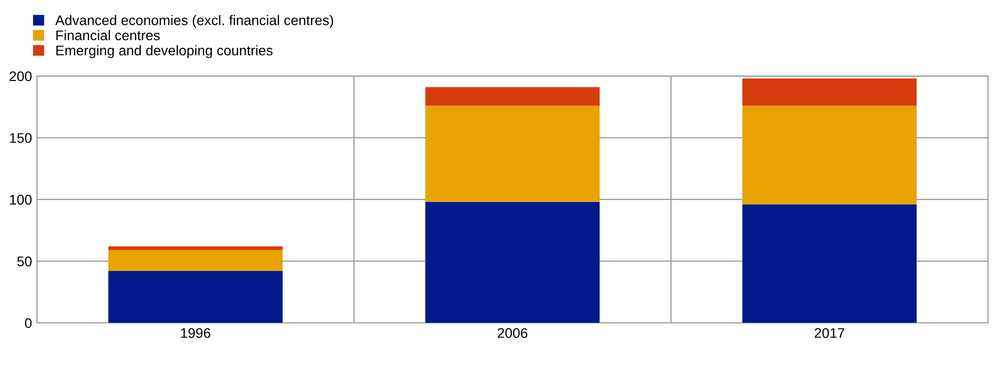 The height and width of the screenshot is (369, 1000). Describe the element at coordinates (21, 76) in the screenshot. I see `y-tick-label: 200` at that location.